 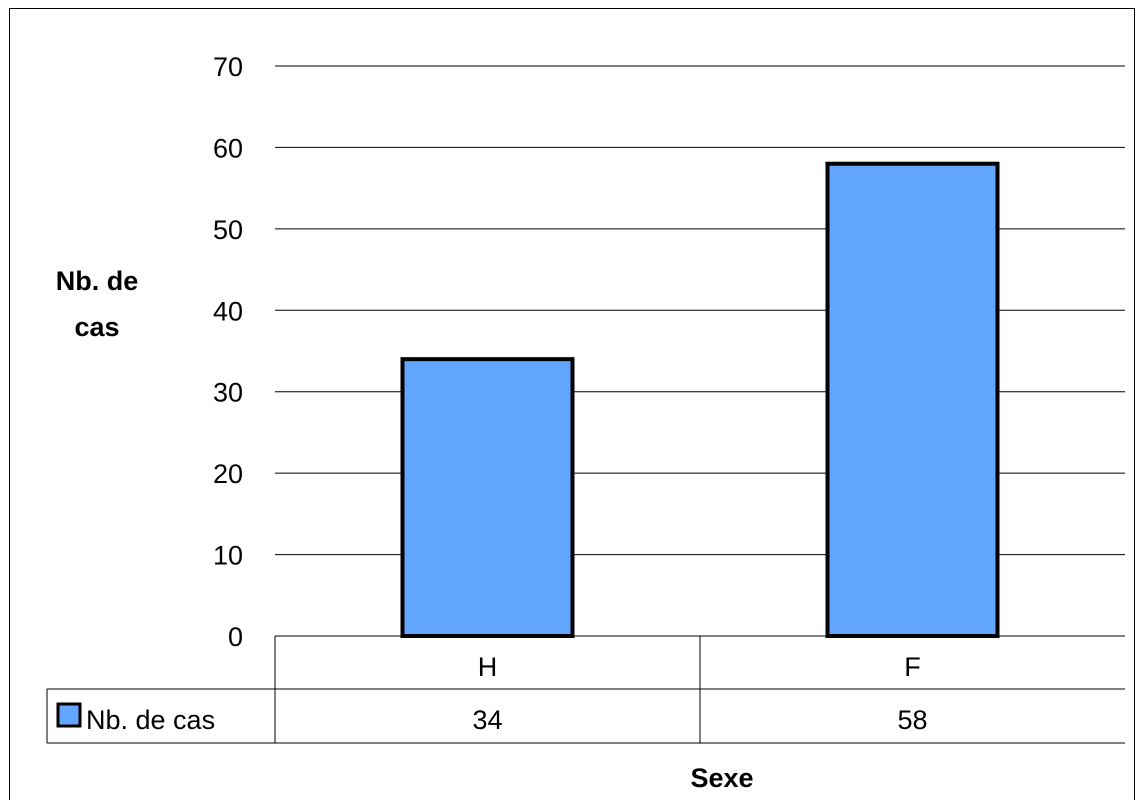 What do you see at coordinates (228, 474) in the screenshot?
I see `y-tick-label: 20` at bounding box center [228, 474].